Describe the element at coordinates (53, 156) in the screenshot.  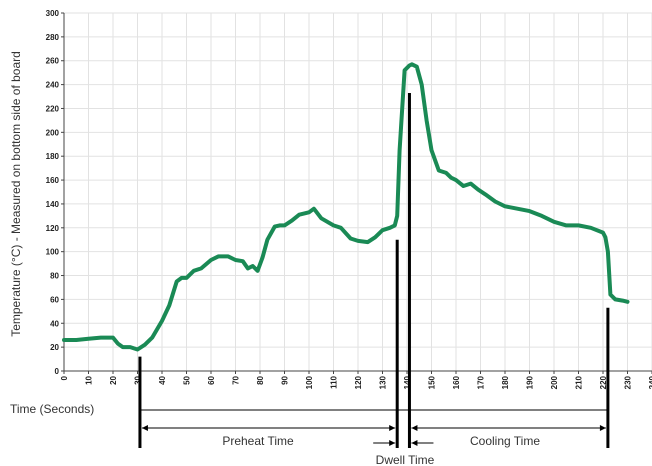
I see `y-tick-label: 180` at that location.